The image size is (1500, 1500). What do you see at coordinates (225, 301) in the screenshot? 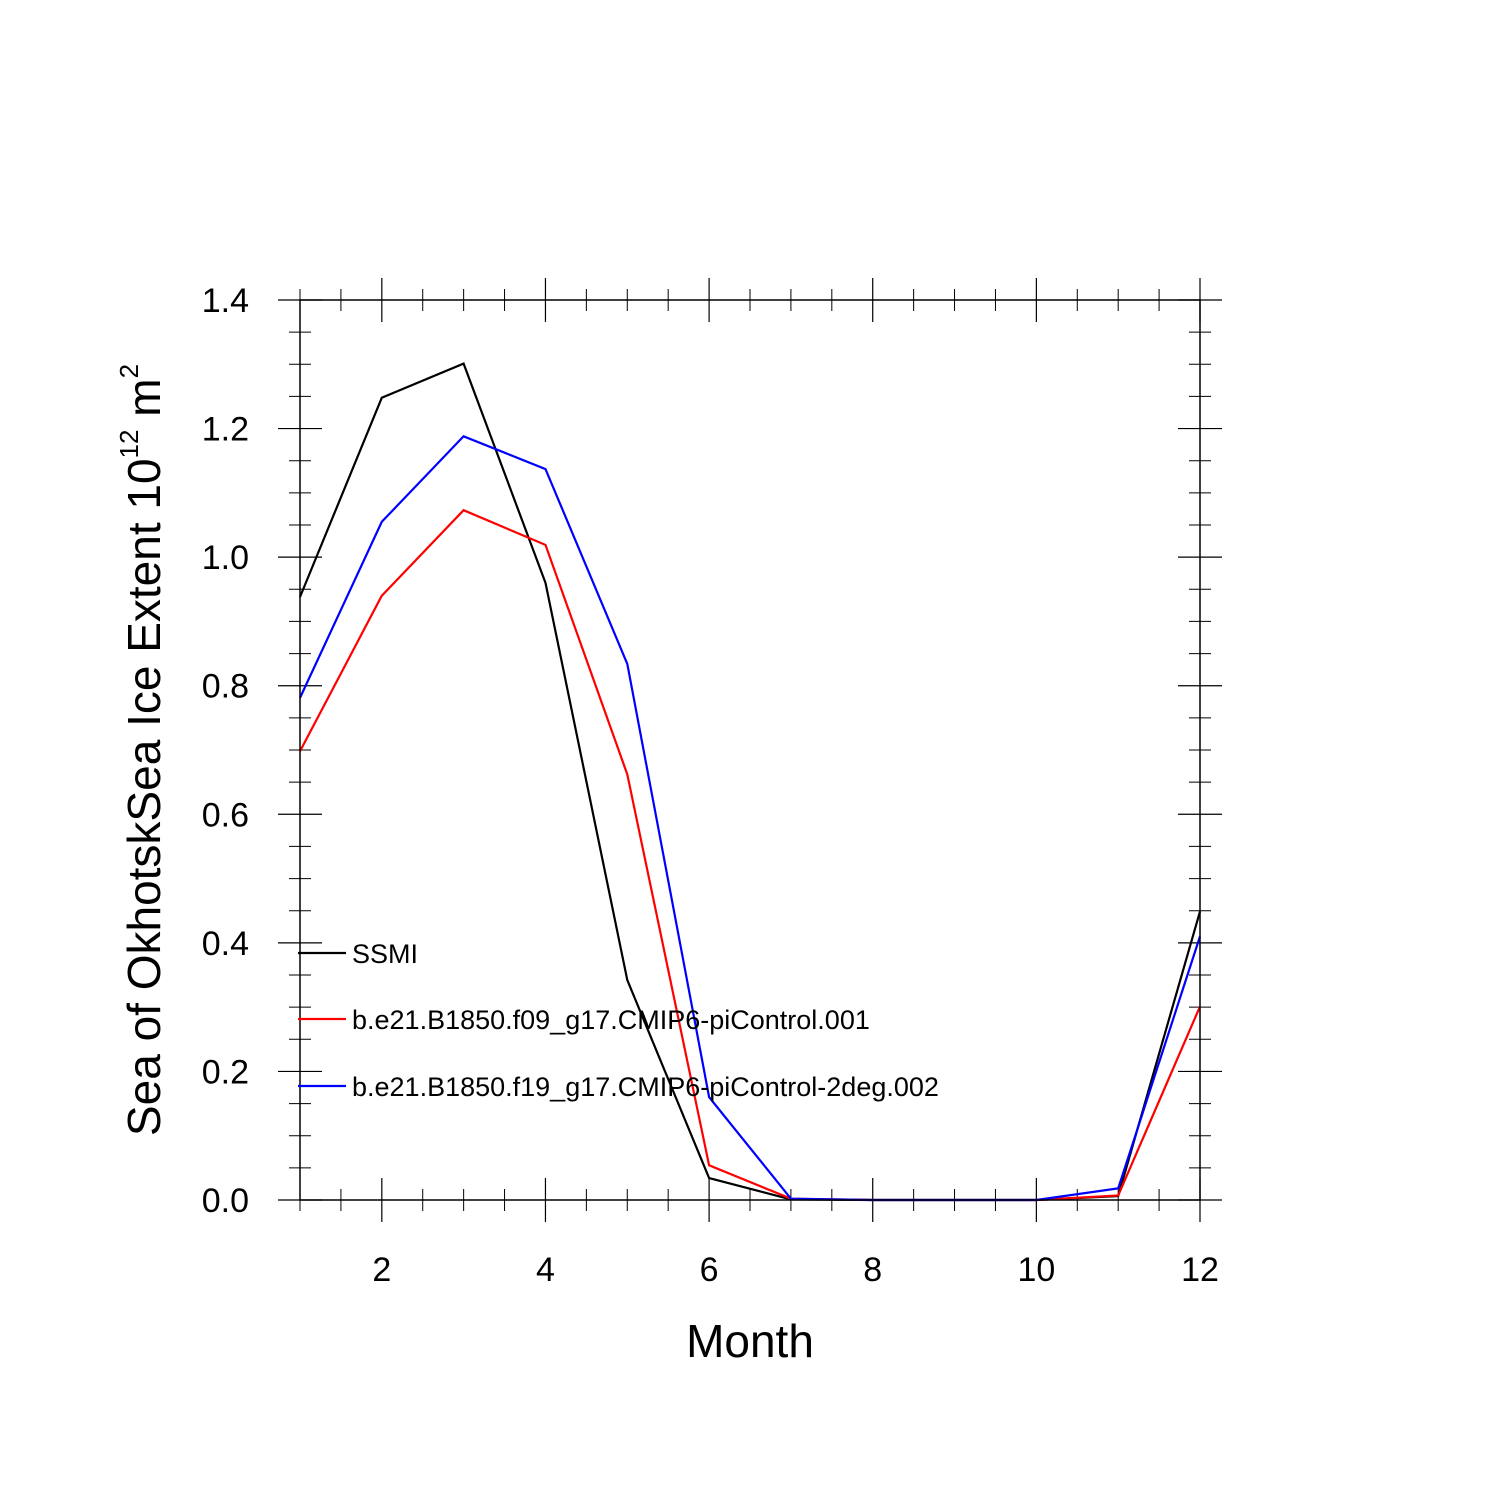
I see `y-tick-label: 1.4` at bounding box center [225, 301].